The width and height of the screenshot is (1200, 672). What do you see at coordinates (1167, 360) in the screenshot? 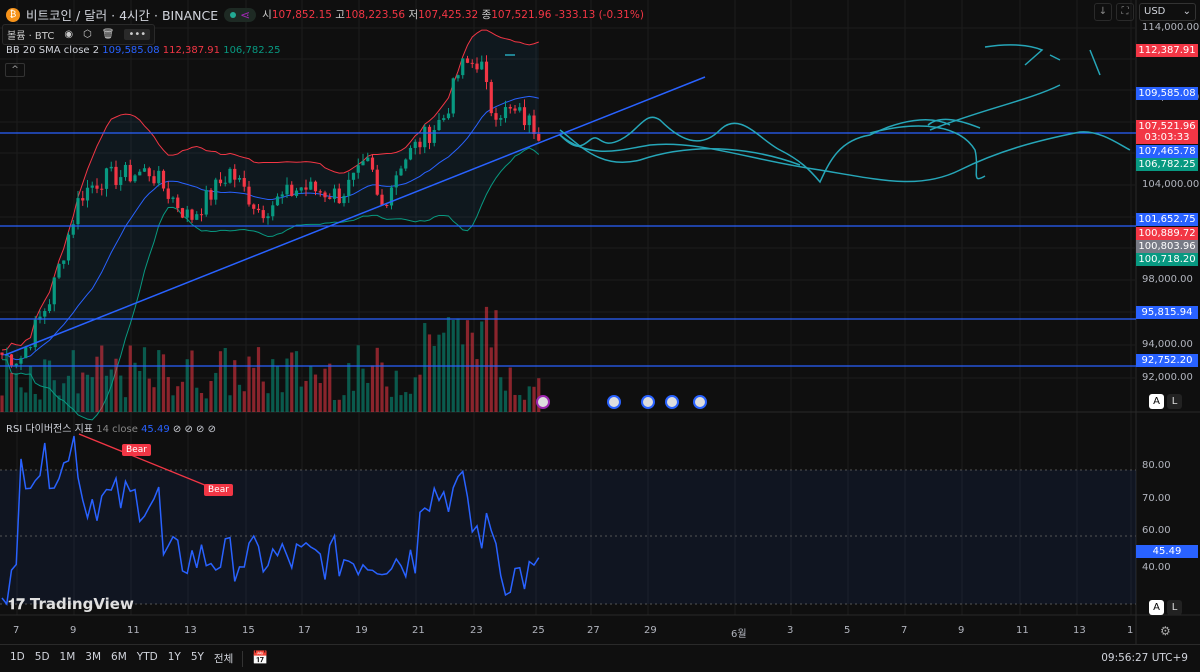
I see `price-tag: 92,752.20` at bounding box center [1167, 360].